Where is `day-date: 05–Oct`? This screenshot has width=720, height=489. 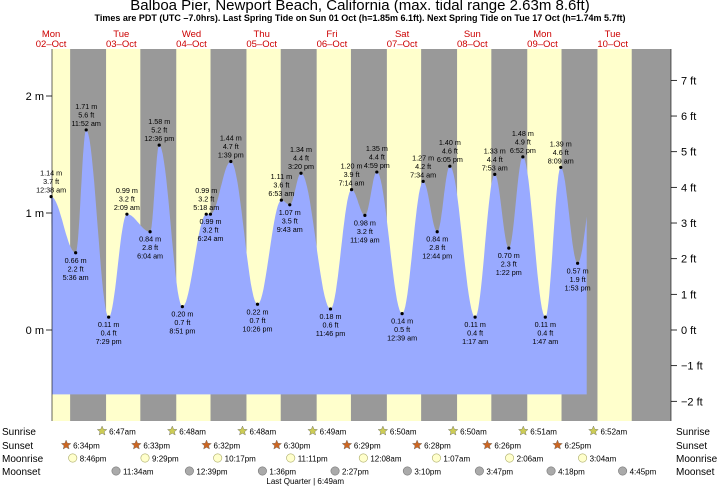
day-date: 05–Oct is located at coordinates (261, 44).